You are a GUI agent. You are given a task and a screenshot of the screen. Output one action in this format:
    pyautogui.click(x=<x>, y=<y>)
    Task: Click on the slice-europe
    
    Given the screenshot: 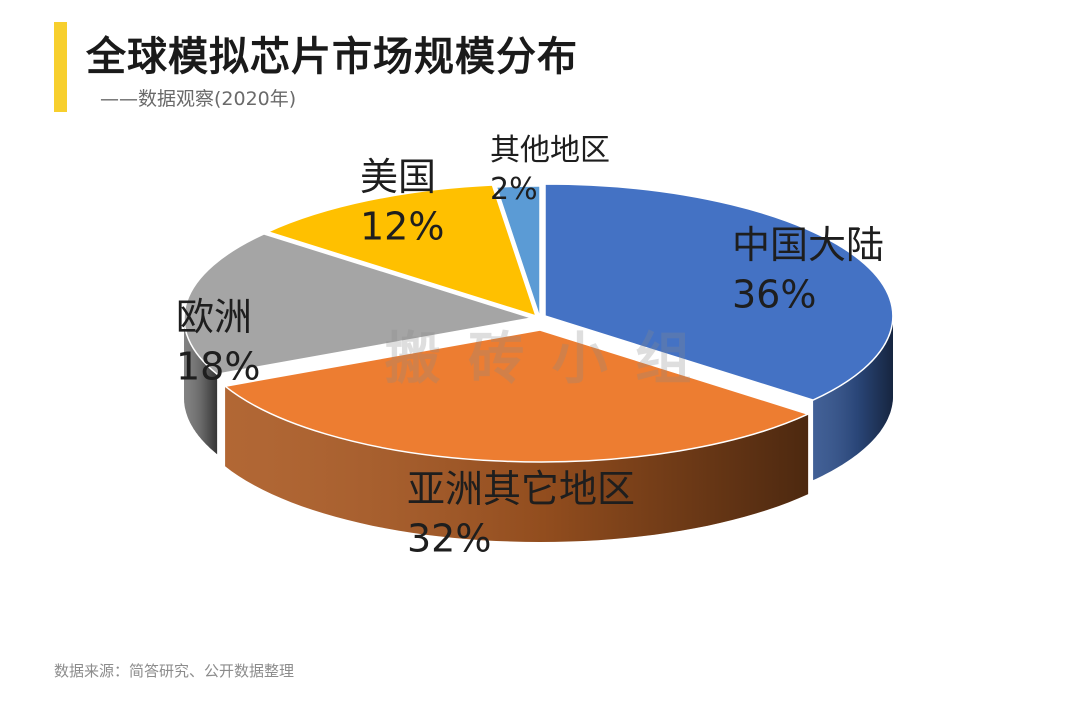 What is the action you would take?
    pyautogui.click(x=358, y=304)
    